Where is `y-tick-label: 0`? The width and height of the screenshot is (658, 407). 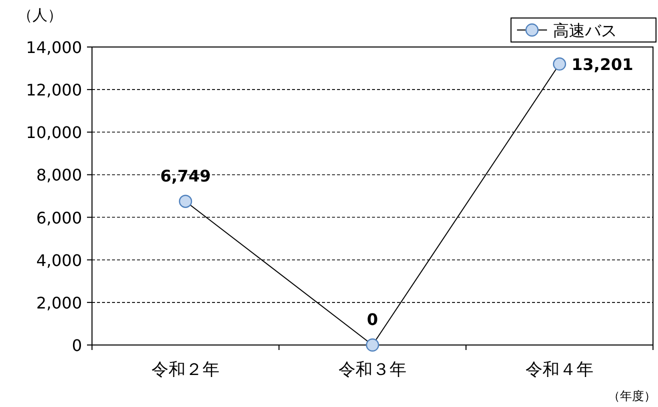 y-tick-label: 0 is located at coordinates (77, 345).